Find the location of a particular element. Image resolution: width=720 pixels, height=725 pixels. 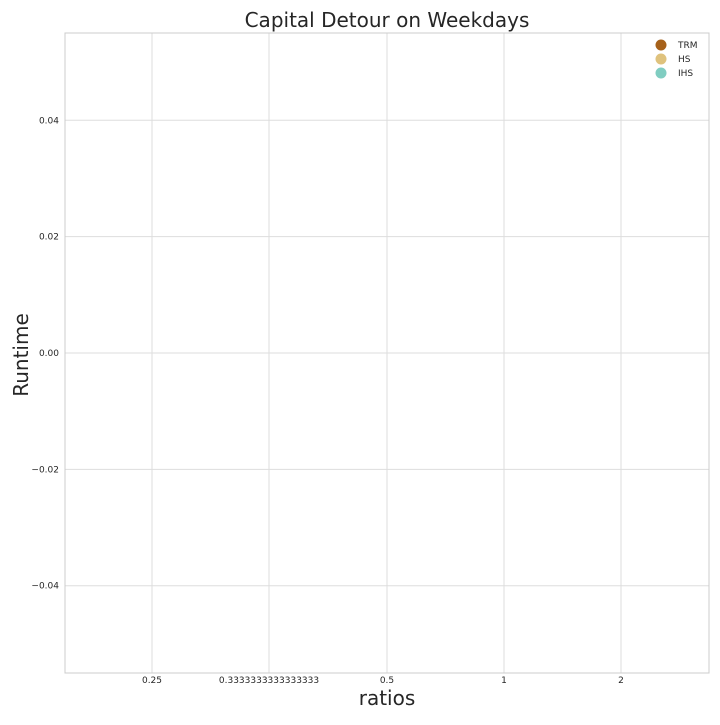

x-tick-label: 0.25 is located at coordinates (152, 681).